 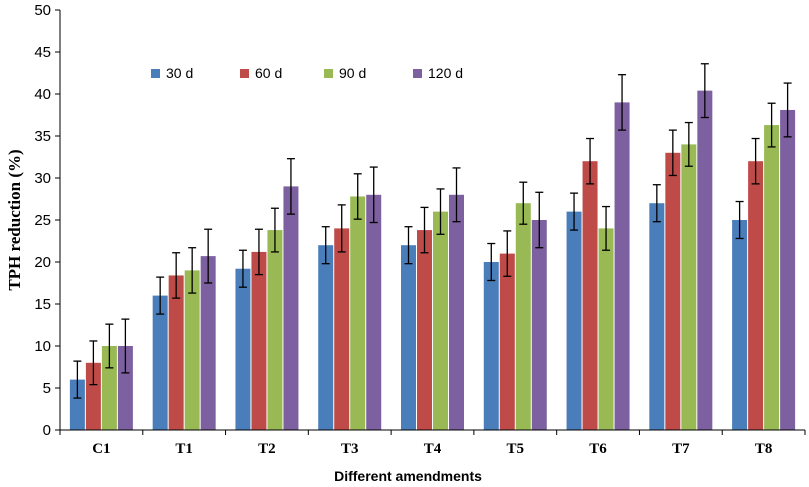 What do you see at coordinates (47, 430) in the screenshot?
I see `y-tick-label: 0` at bounding box center [47, 430].